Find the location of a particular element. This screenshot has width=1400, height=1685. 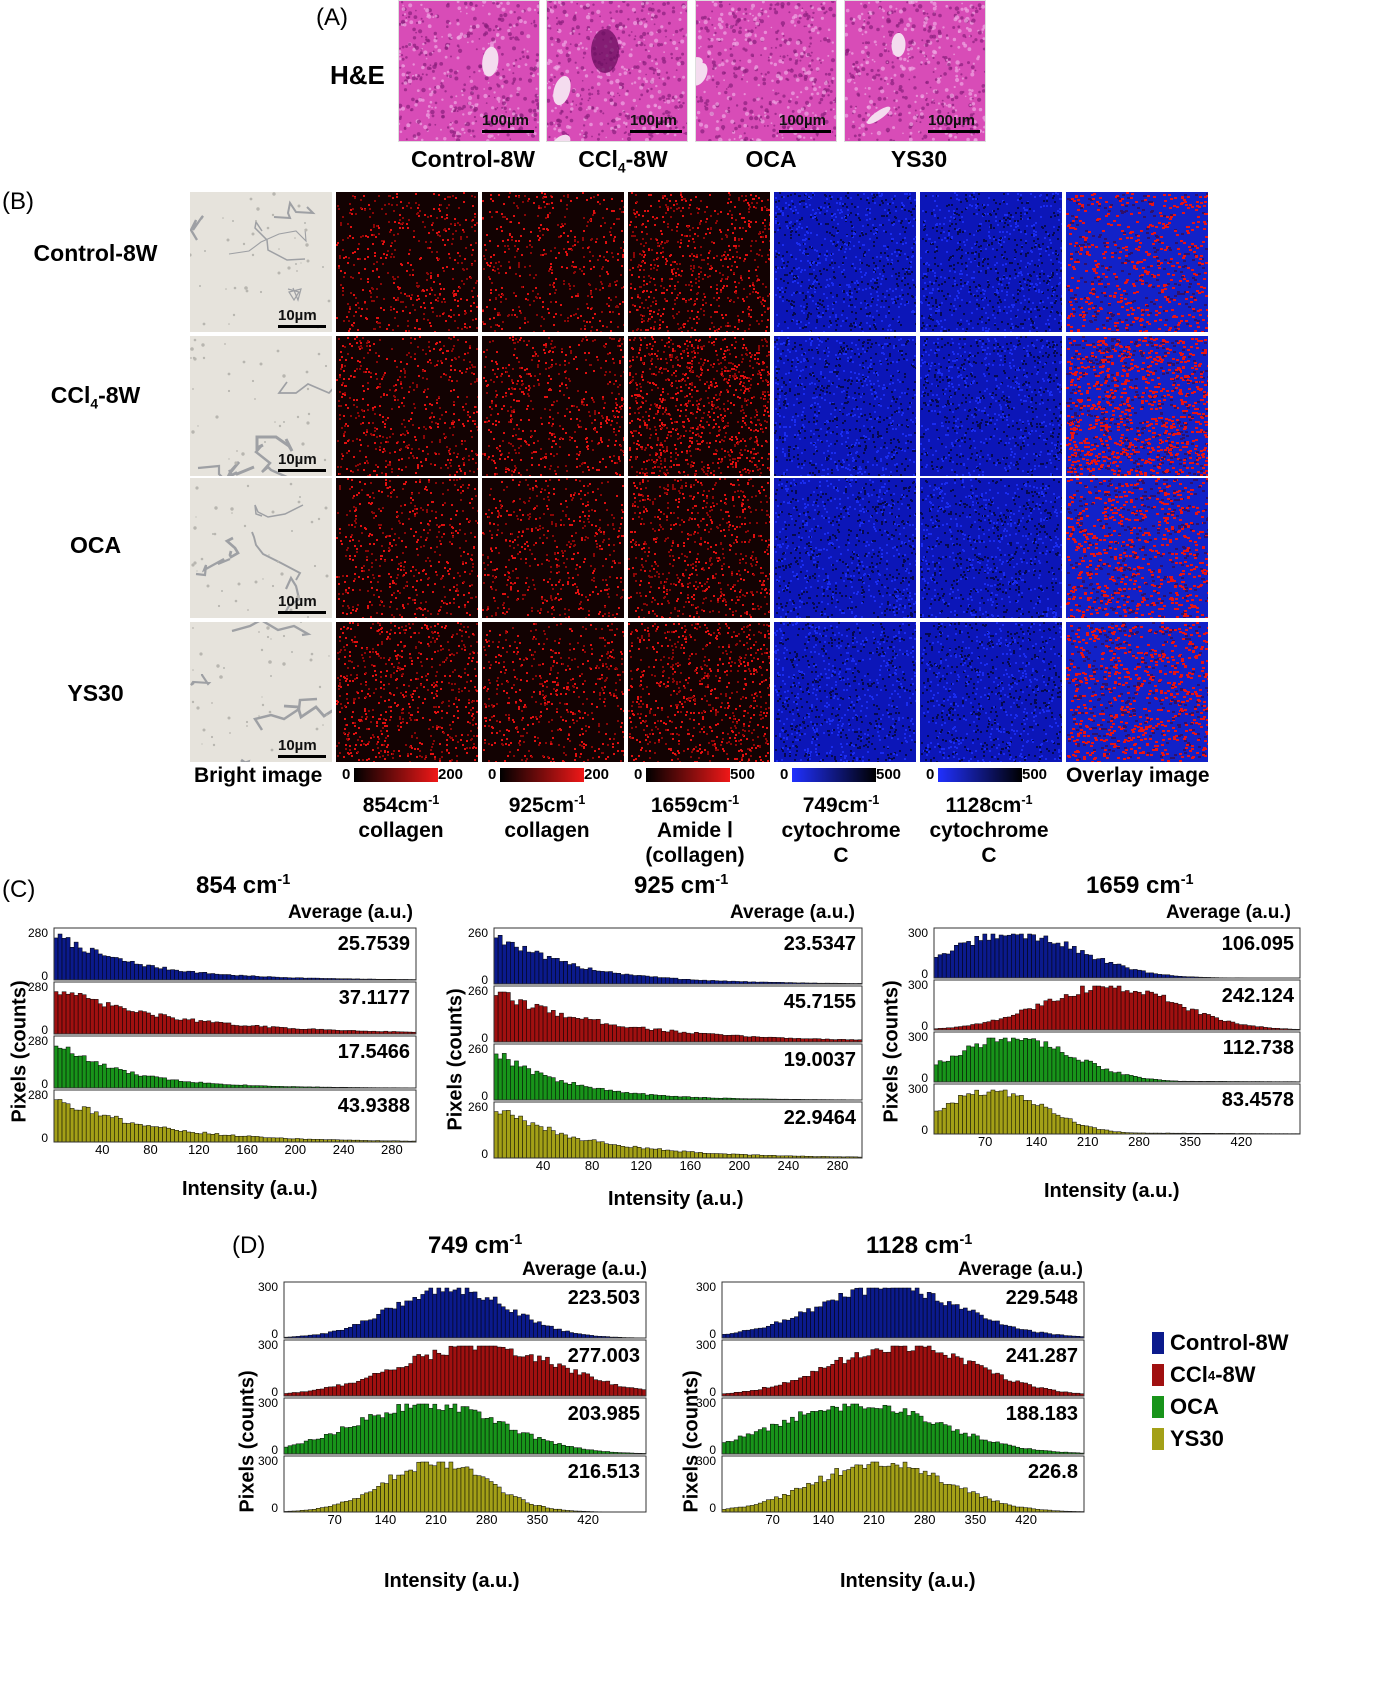

hist-xtick: 240 is located at coordinates (344, 1149).